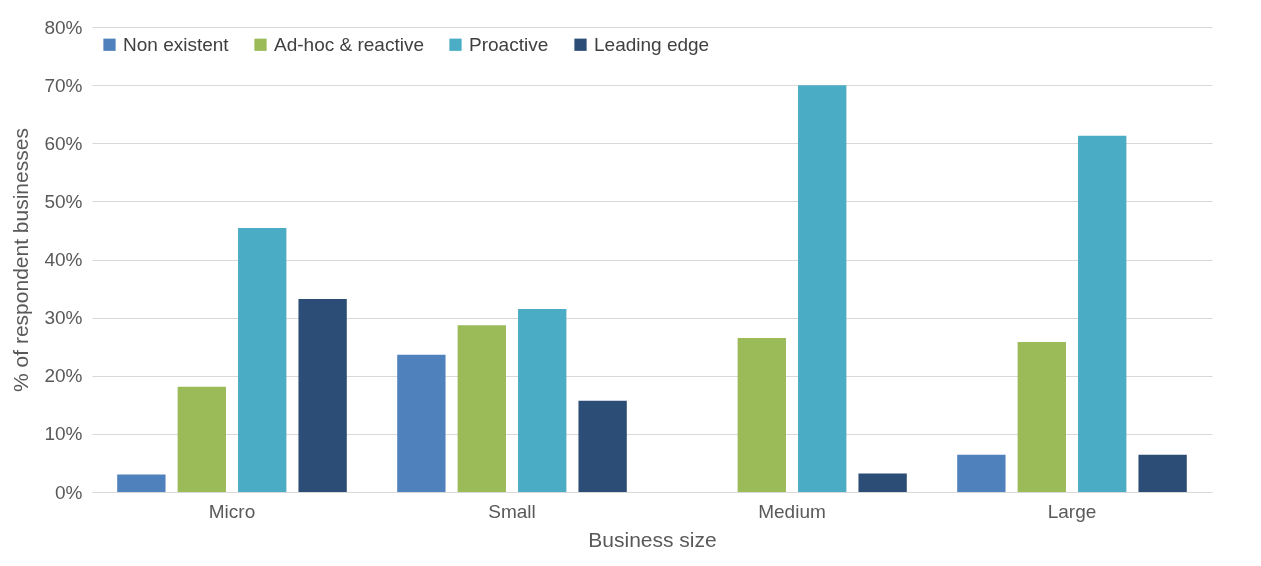  Describe the element at coordinates (63, 318) in the screenshot. I see `y-tick-label: 30%` at that location.